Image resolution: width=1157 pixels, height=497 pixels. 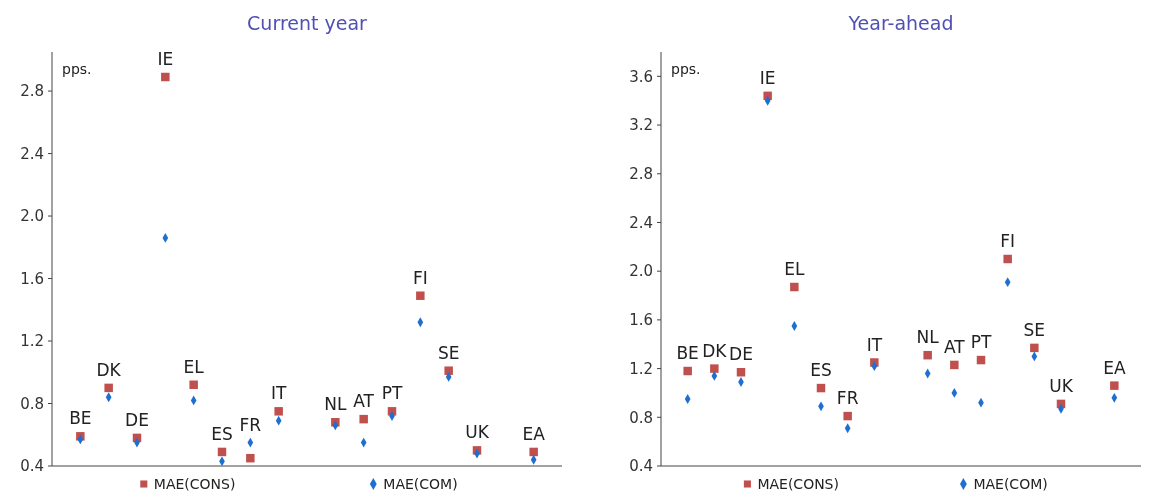 I want to click on x-tick-label: AT, so click(x=954, y=346).